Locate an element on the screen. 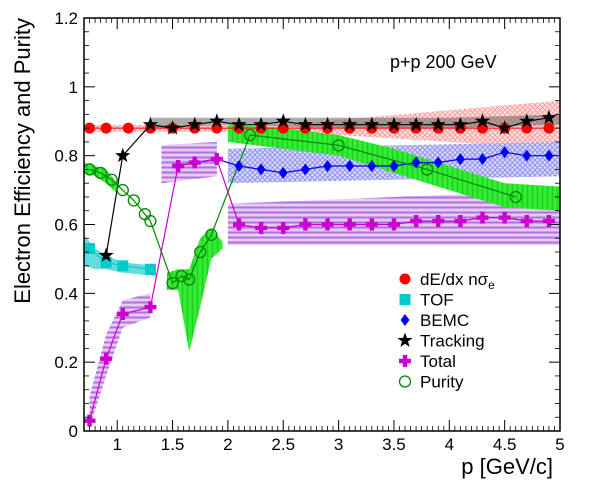 This screenshot has width=600, height=495. legend-purity-label: Purity is located at coordinates (442, 382).